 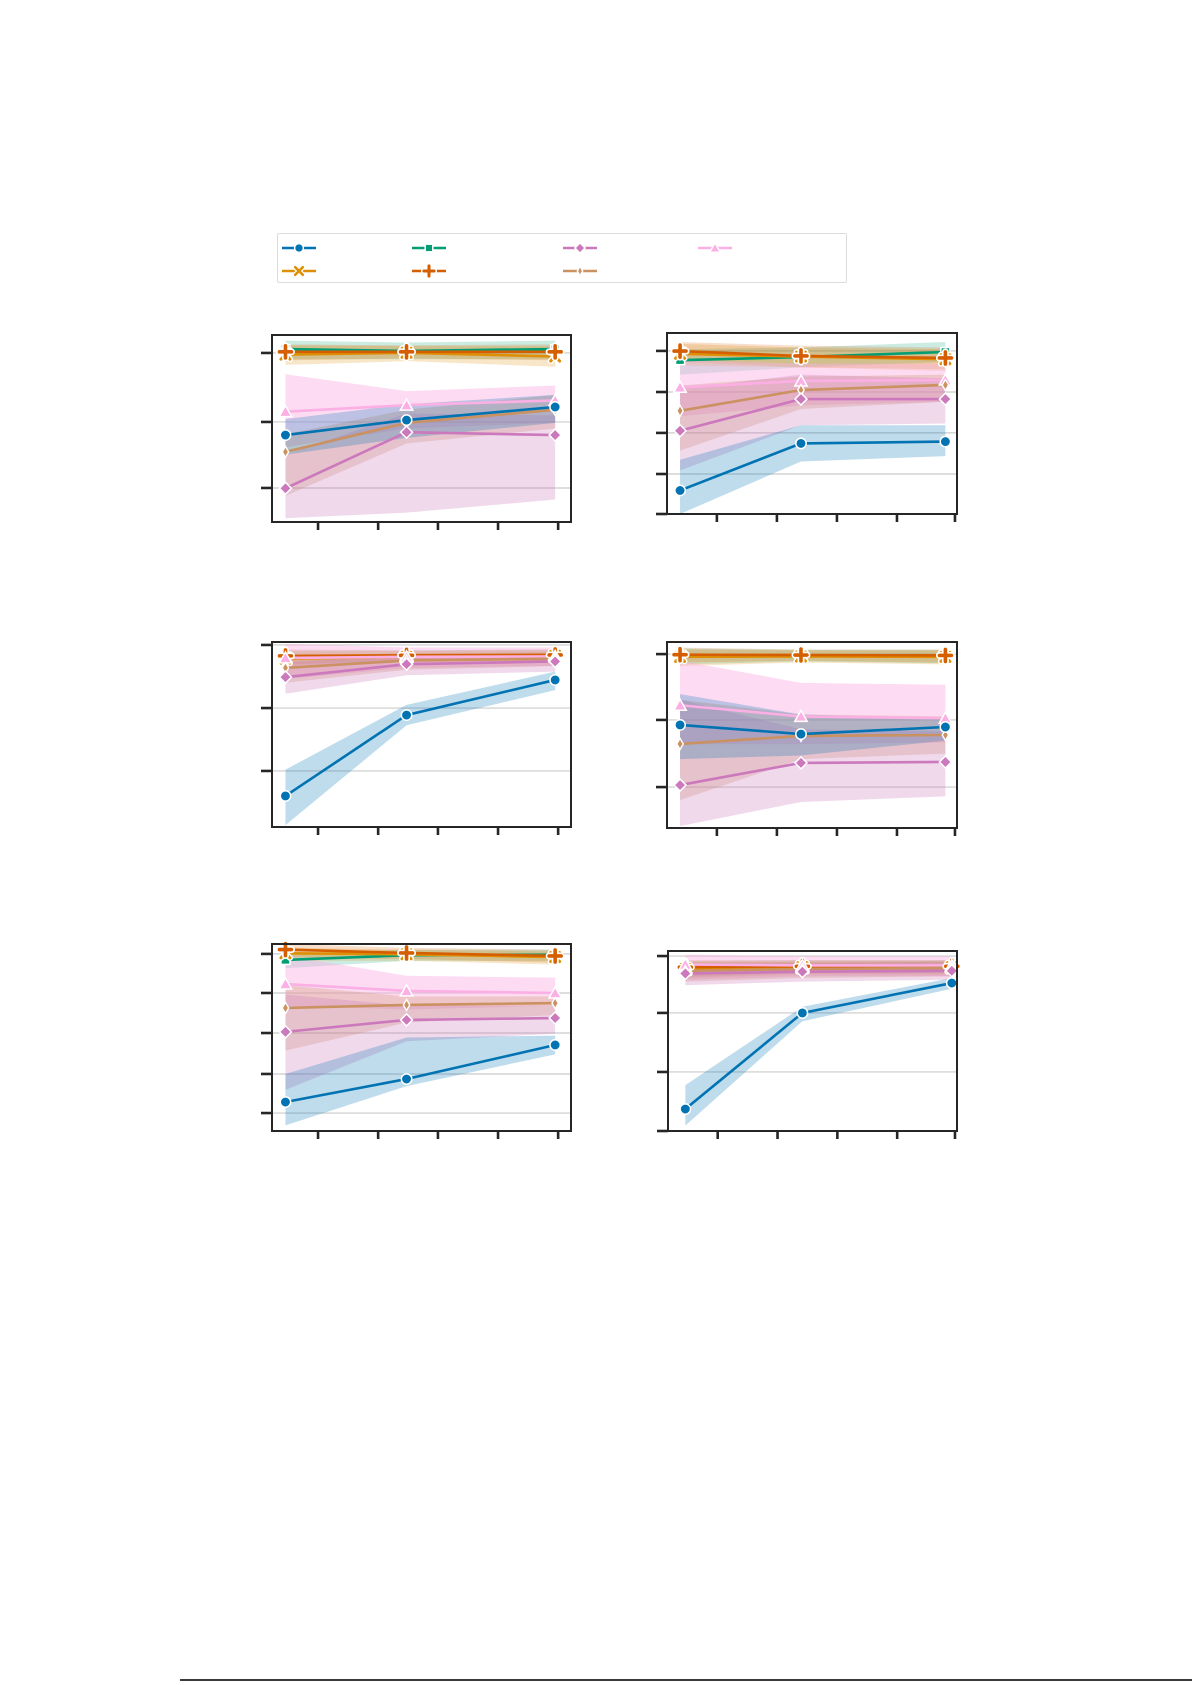 I want to click on legend-svg, so click(x=507, y=260).